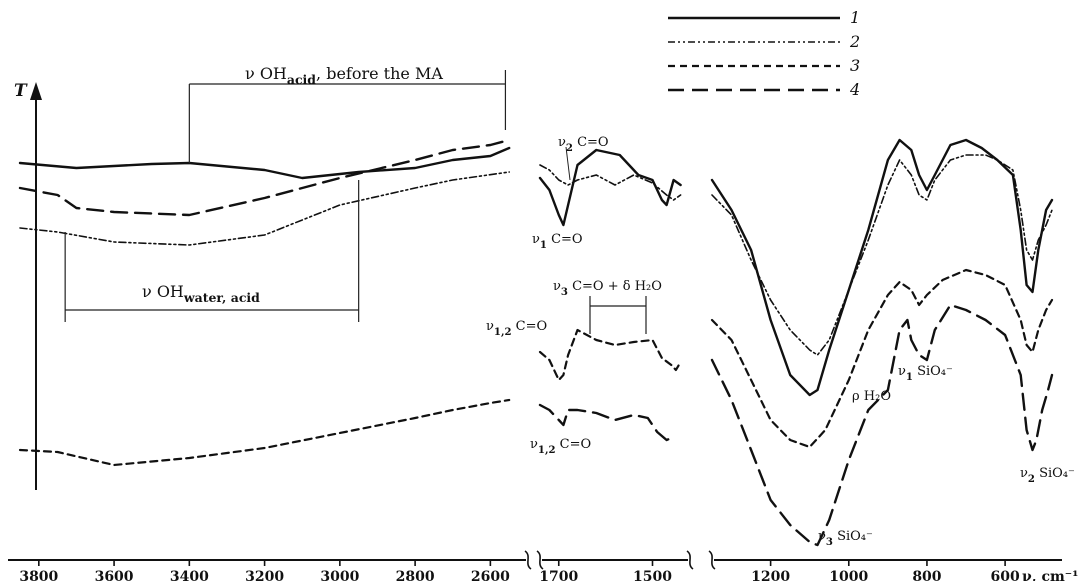 The image size is (1087, 581). Describe the element at coordinates (189, 575) in the screenshot. I see `x-tick-label: 3400` at that location.